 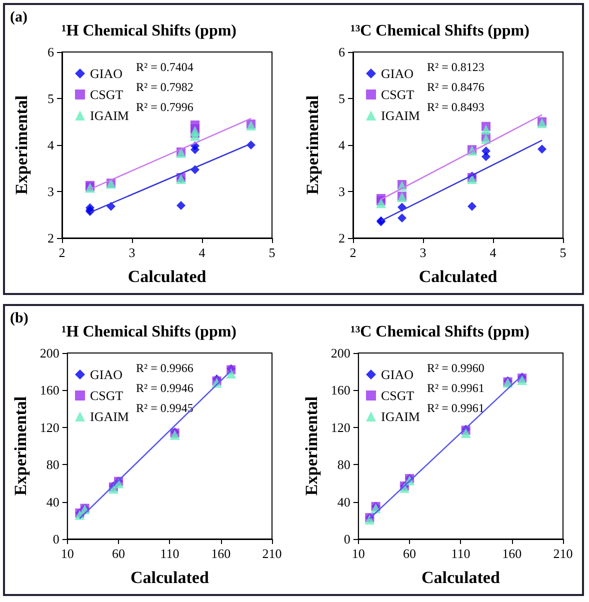 I want to click on annotation: R² = 0.9946, so click(x=165, y=388).